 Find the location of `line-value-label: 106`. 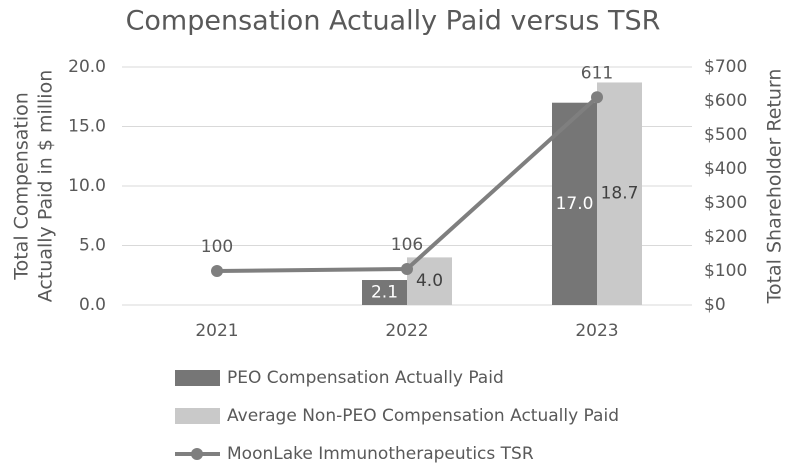

line-value-label: 106 is located at coordinates (407, 245).